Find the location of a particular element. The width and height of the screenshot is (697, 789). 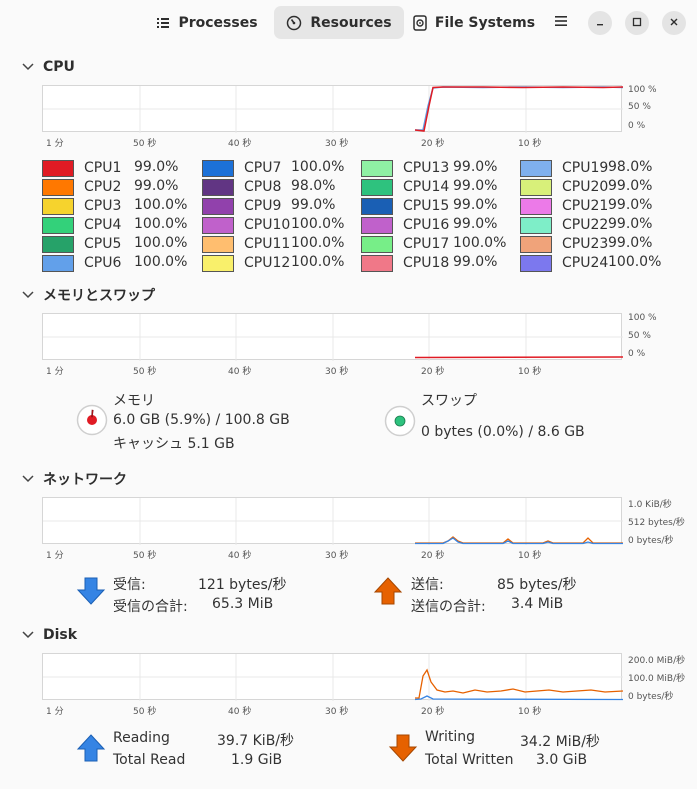

network-graph is located at coordinates (332, 521).